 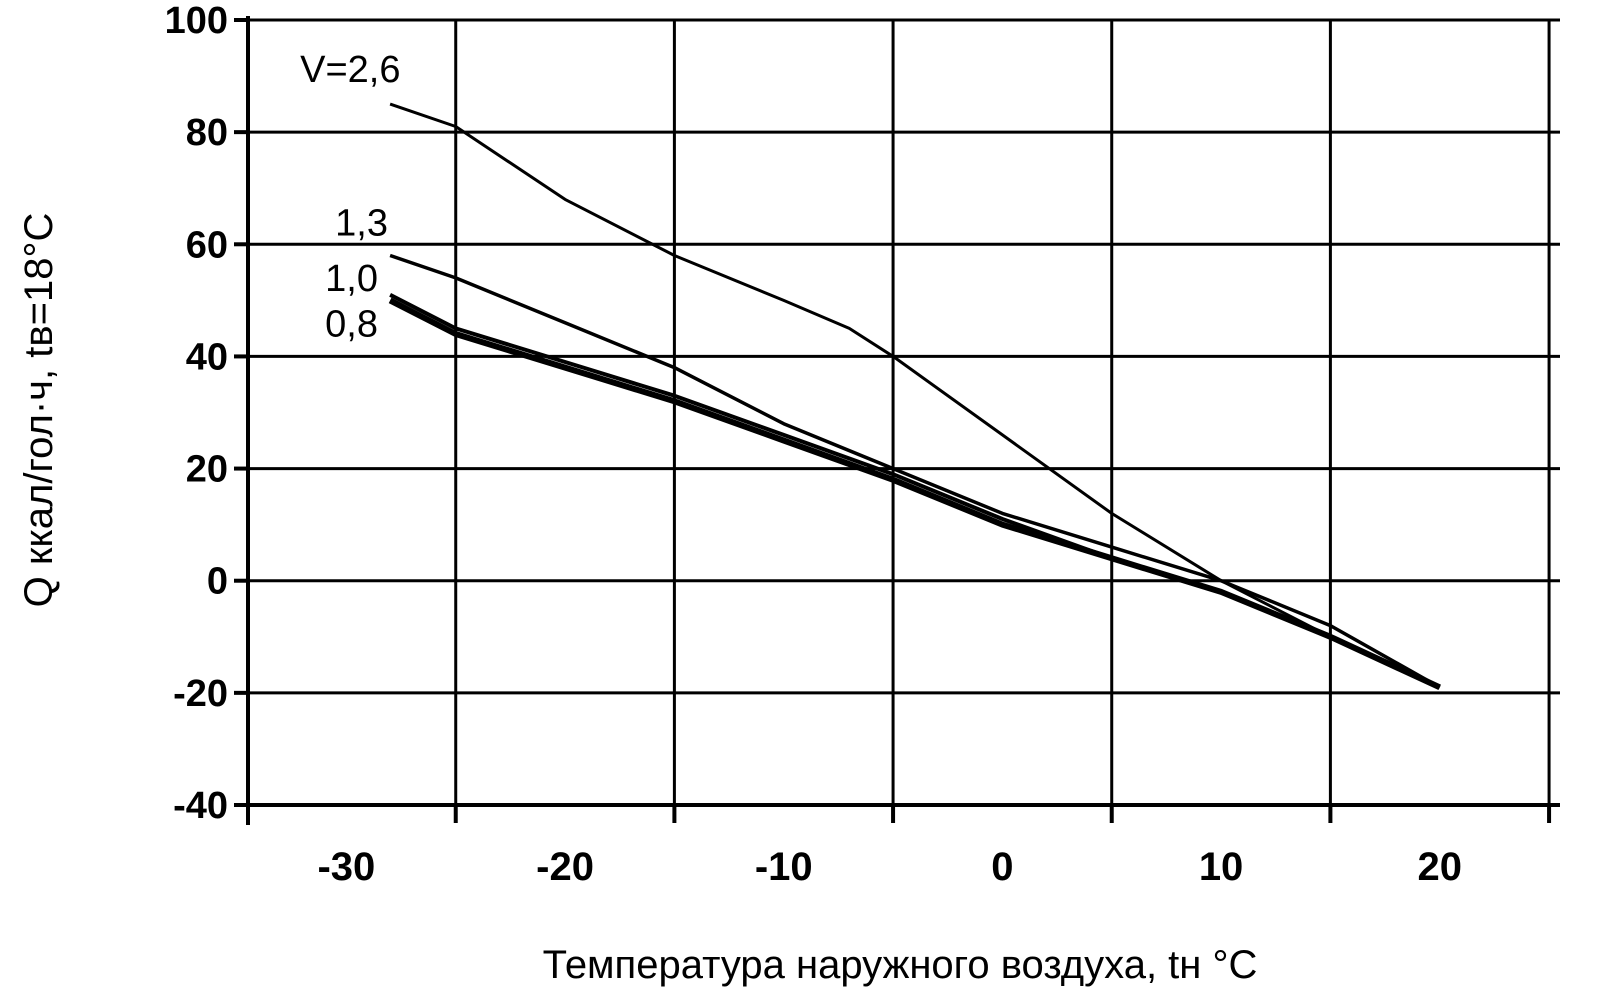 I want to click on y-tick-label-0: -40, so click(x=200, y=806).